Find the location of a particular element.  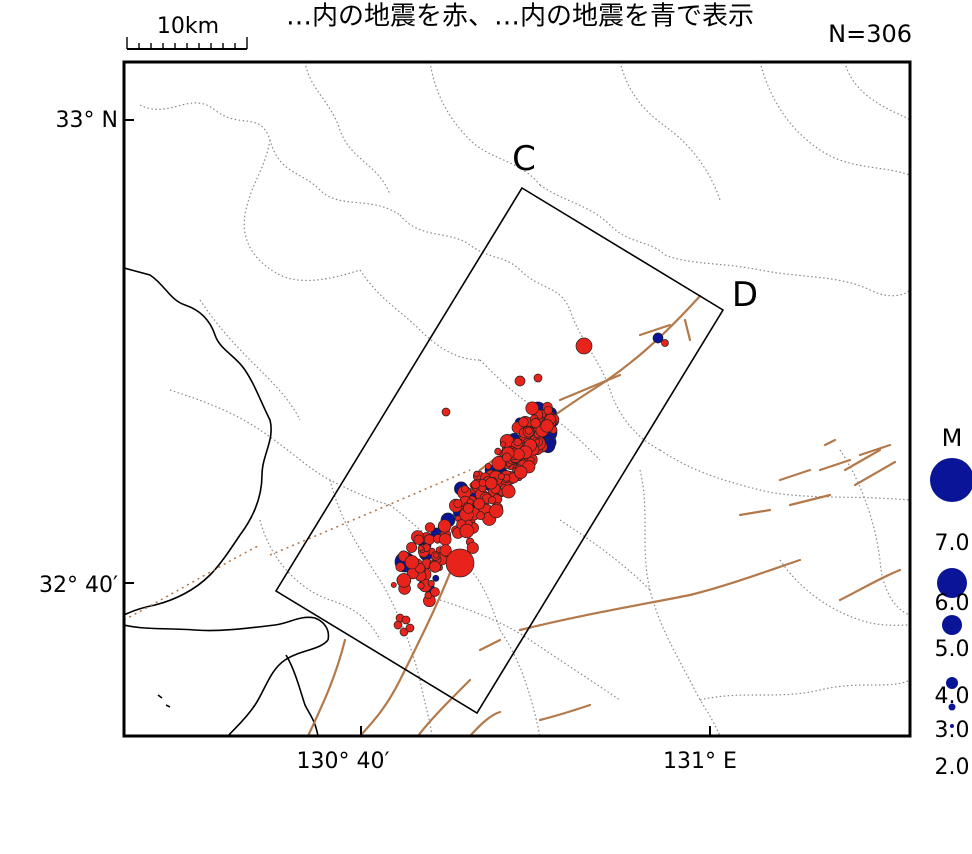

lat-label-33n: 33° N is located at coordinates (87, 120).